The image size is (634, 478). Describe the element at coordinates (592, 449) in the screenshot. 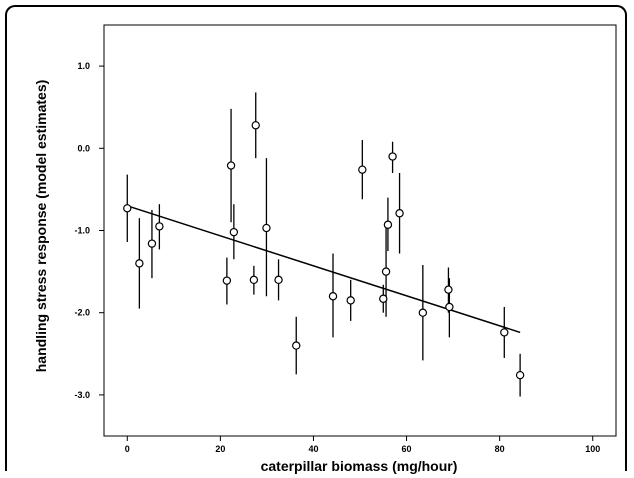

I see `x-tick-label: 100` at that location.